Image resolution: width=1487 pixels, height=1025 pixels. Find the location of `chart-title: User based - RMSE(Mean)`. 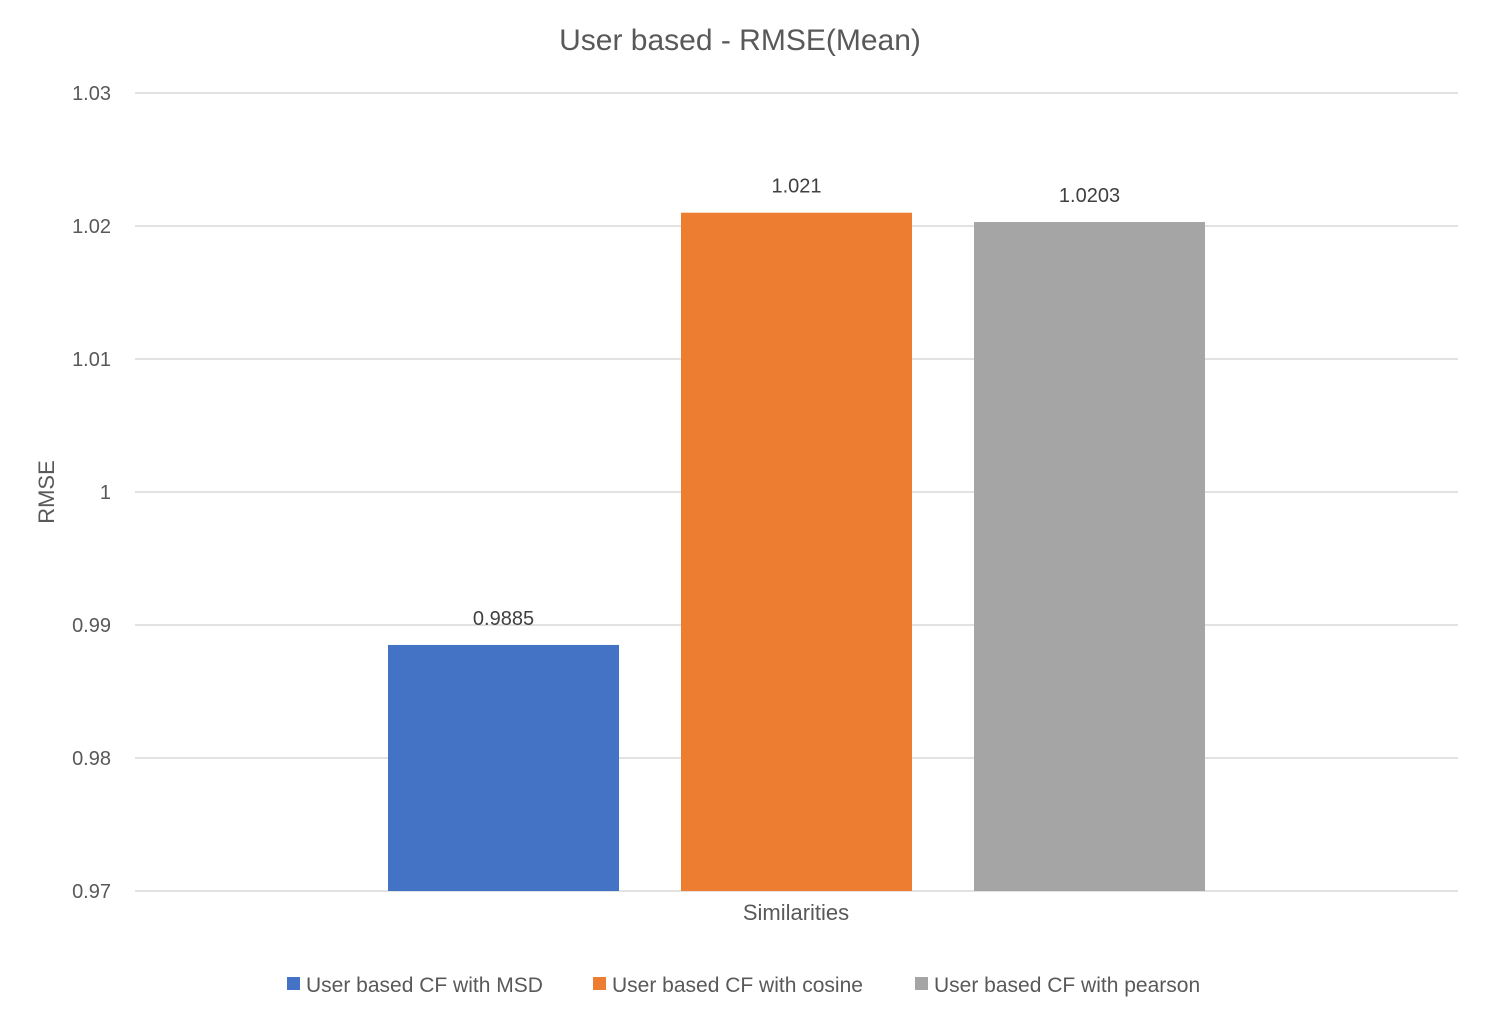

chart-title: User based - RMSE(Mean) is located at coordinates (740, 40).